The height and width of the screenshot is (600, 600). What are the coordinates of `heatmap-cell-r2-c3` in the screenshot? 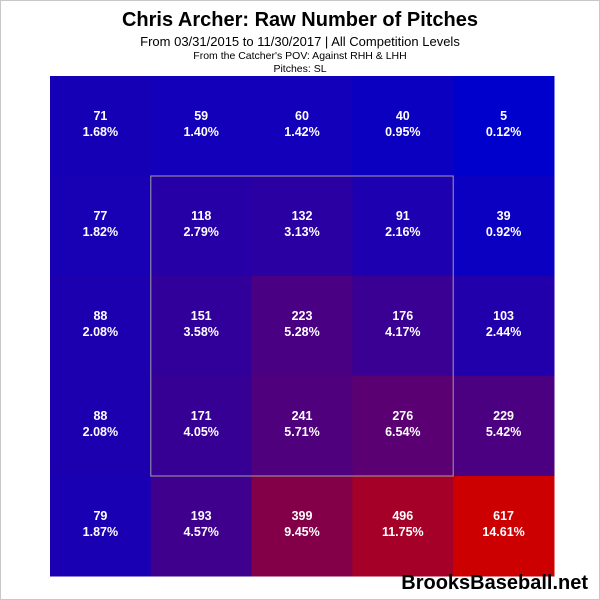 It's located at (403, 326).